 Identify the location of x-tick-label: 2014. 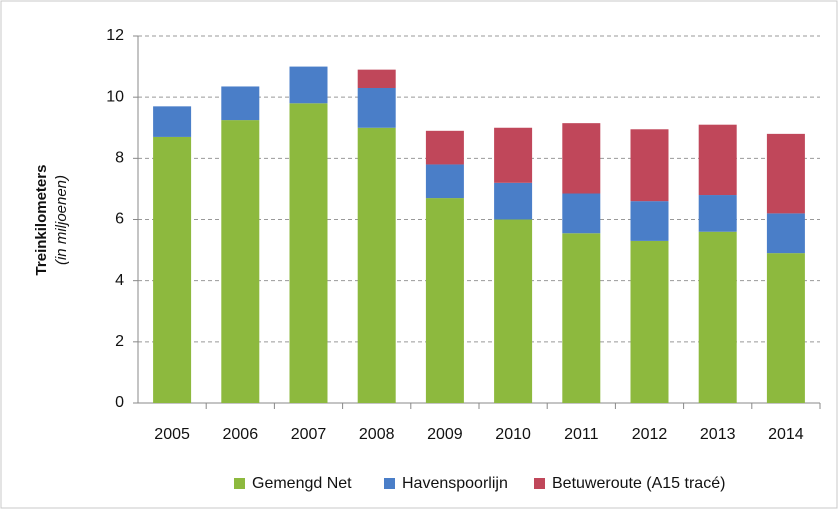
(786, 434).